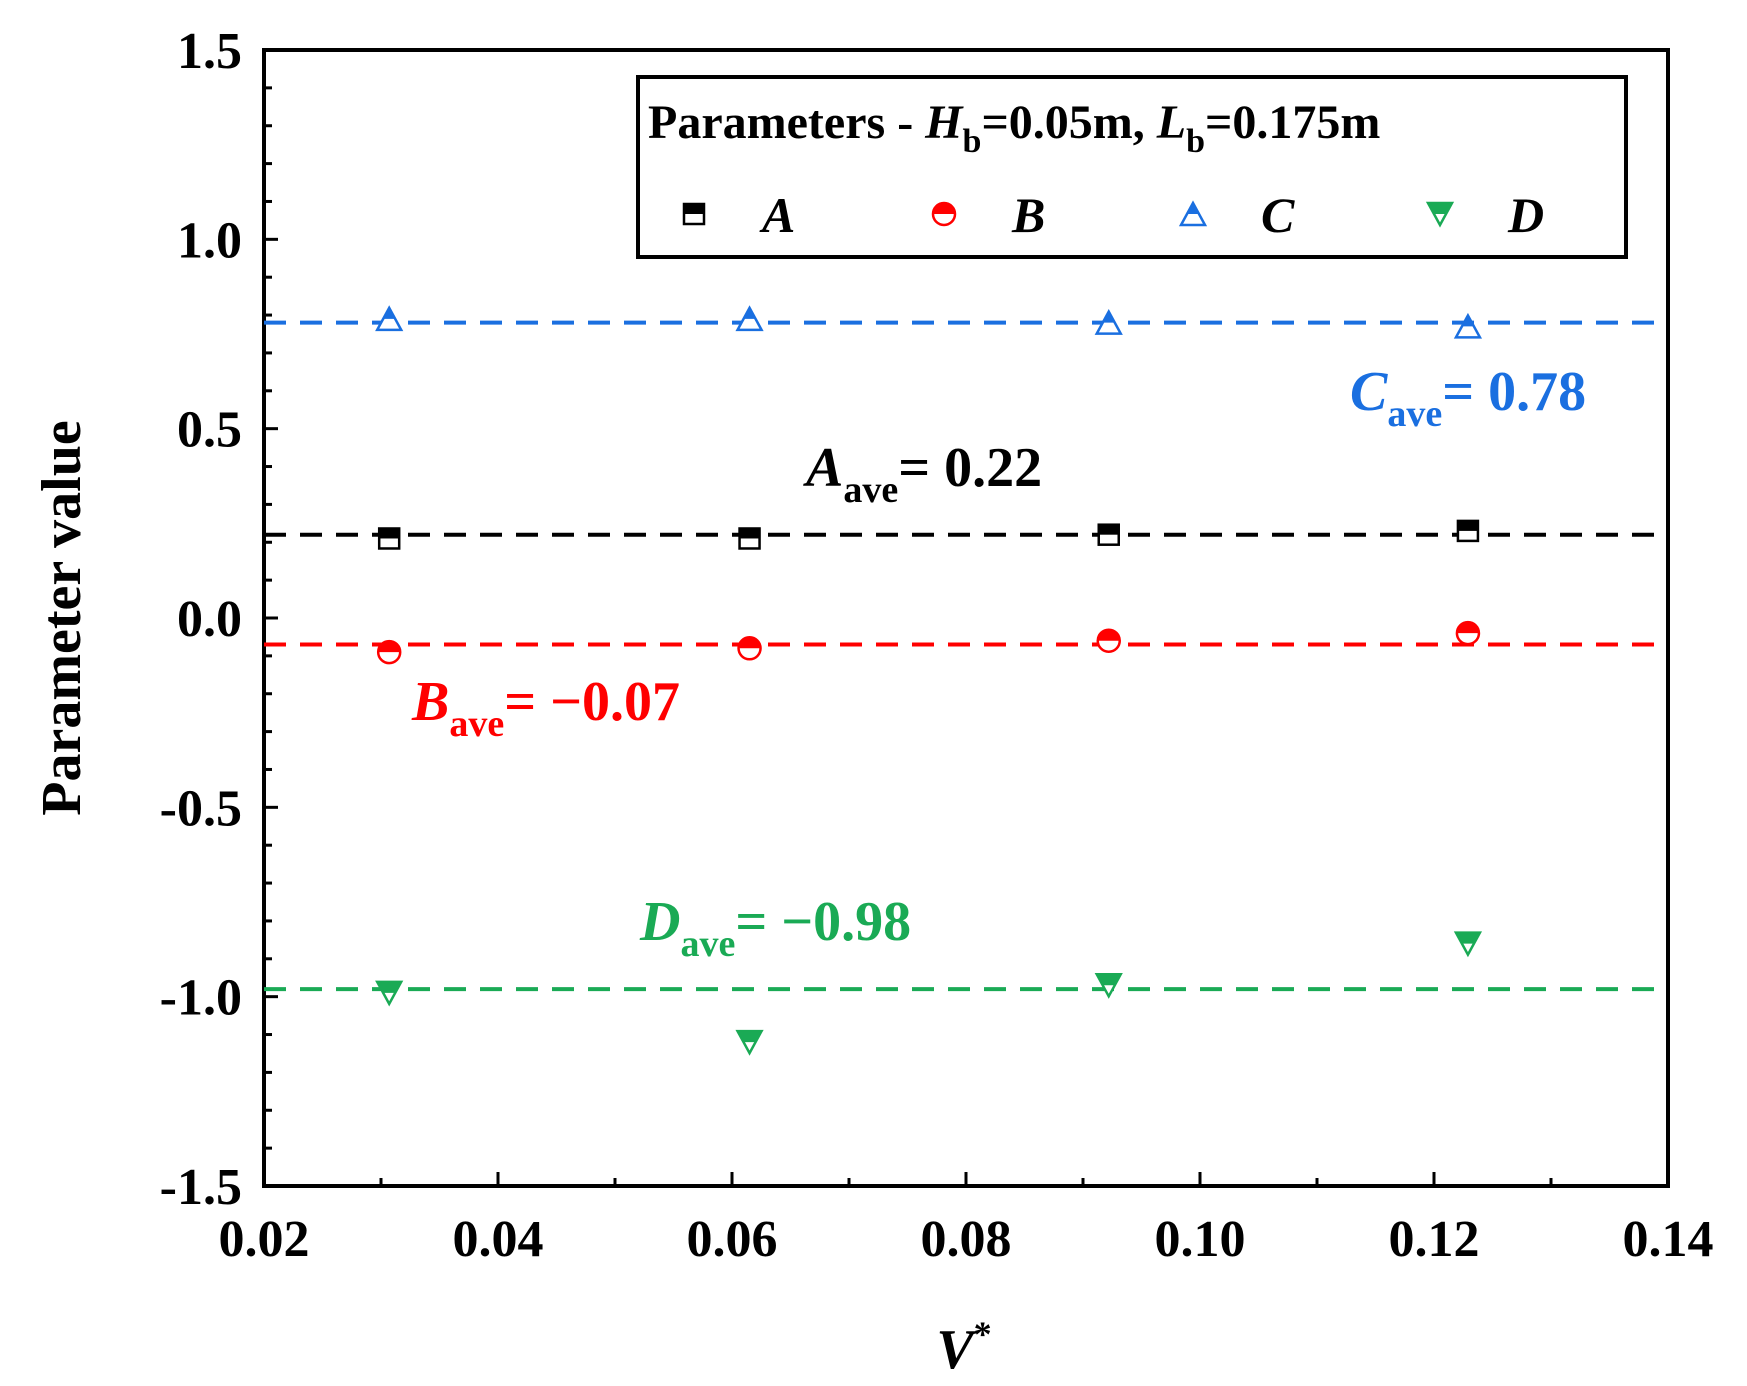 The width and height of the screenshot is (1747, 1386). I want to click on y-axis-title: Parameter value, so click(62, 617).